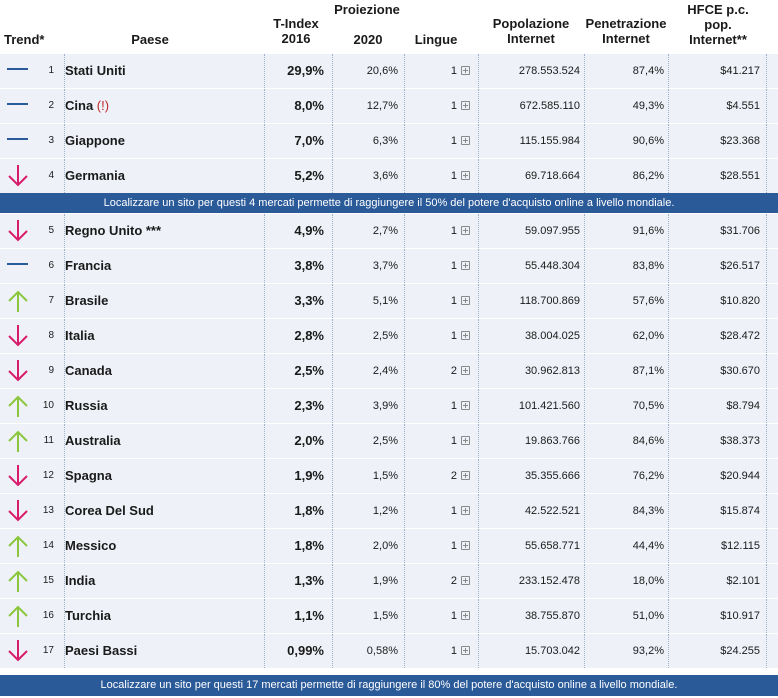 Image resolution: width=778 pixels, height=698 pixels. I want to click on rank-cell: 10, so click(48, 405).